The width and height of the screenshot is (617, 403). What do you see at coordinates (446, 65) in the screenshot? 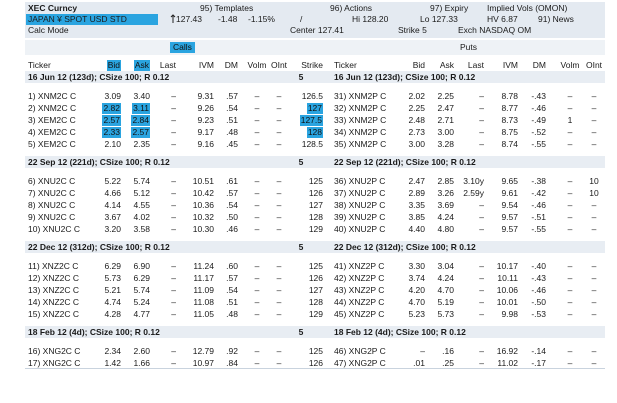
I see `col-header: Ask` at bounding box center [446, 65].